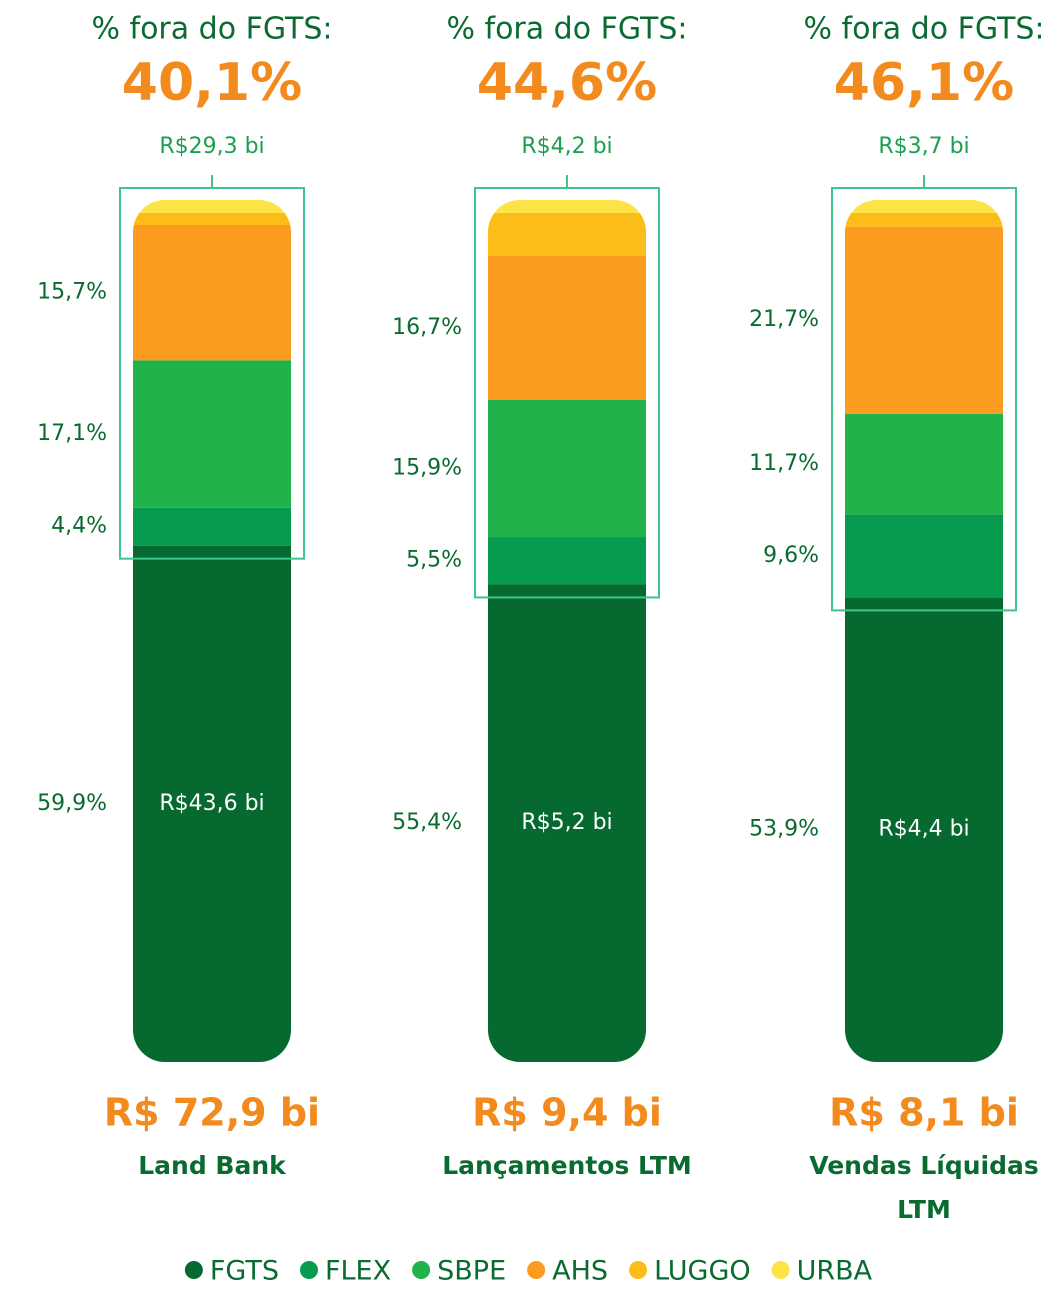  Describe the element at coordinates (212, 1113) in the screenshot. I see `total-label: R$ 72,9 bi` at that location.